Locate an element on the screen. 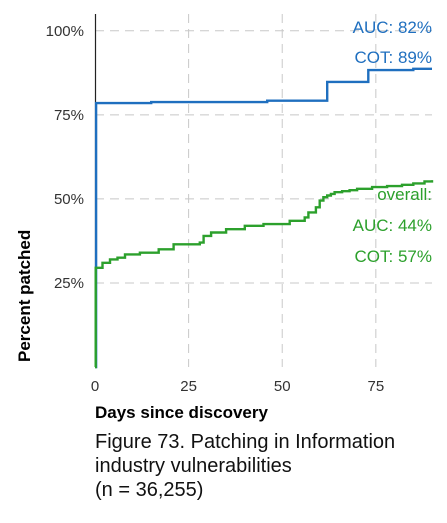 The height and width of the screenshot is (523, 447). caption-line-2: industry vulnerabilities is located at coordinates (193, 466).